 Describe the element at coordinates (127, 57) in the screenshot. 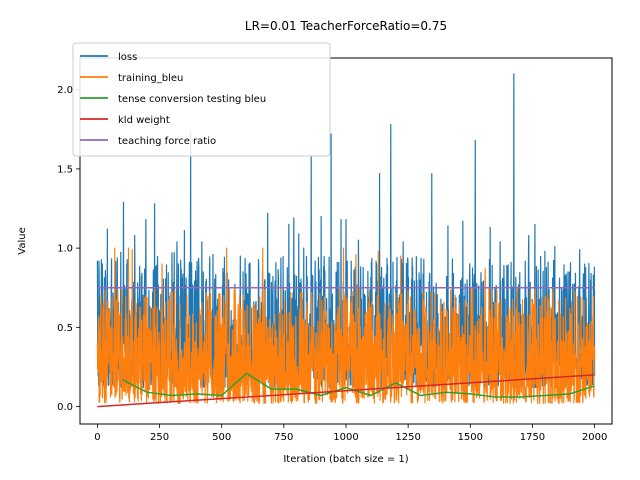

I see `legend-label-loss: loss` at that location.